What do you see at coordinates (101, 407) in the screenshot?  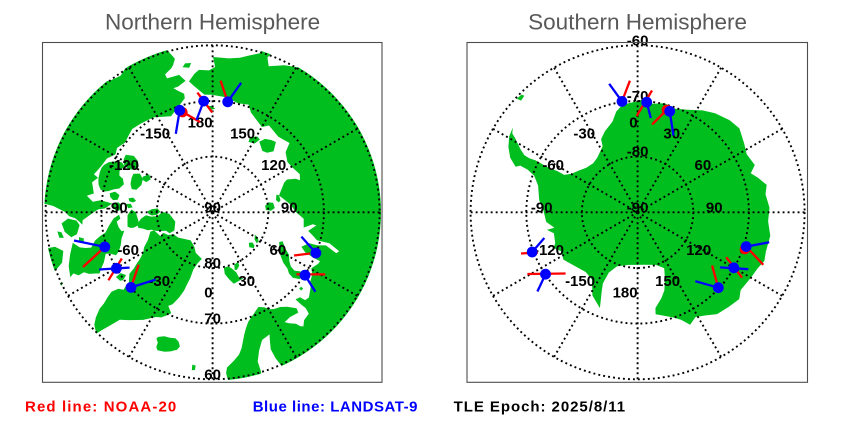 I see `svg-text: Red line: NOAA-20` at bounding box center [101, 407].